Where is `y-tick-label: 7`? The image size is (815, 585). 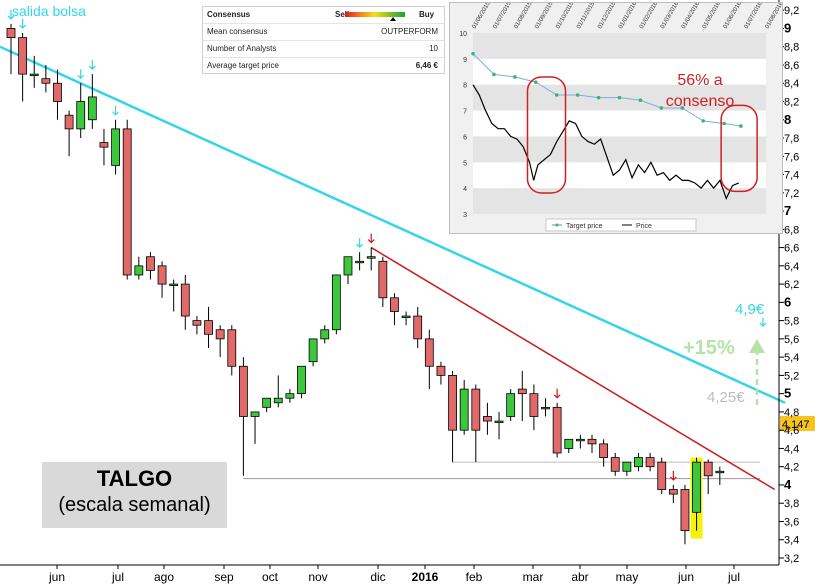 y-tick-label: 7 is located at coordinates (787, 210).